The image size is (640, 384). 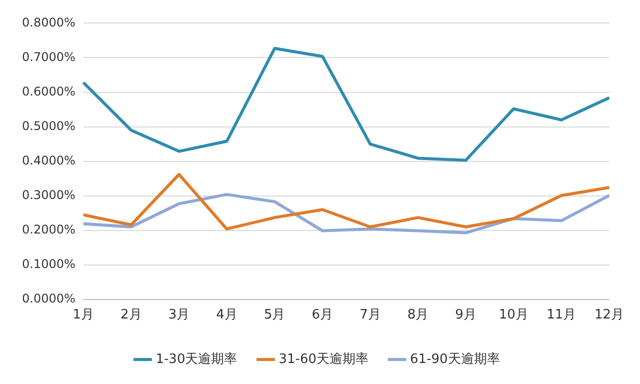 What do you see at coordinates (370, 315) in the screenshot?
I see `x-tick-label: 7月` at bounding box center [370, 315].